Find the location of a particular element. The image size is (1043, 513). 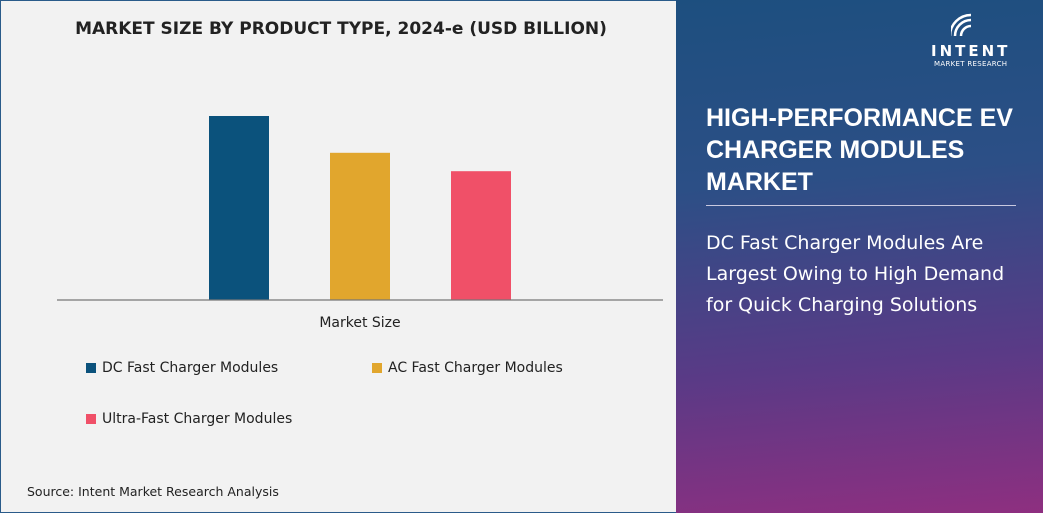

legend-item-ac: AC Fast Charger Modules is located at coordinates (467, 368).